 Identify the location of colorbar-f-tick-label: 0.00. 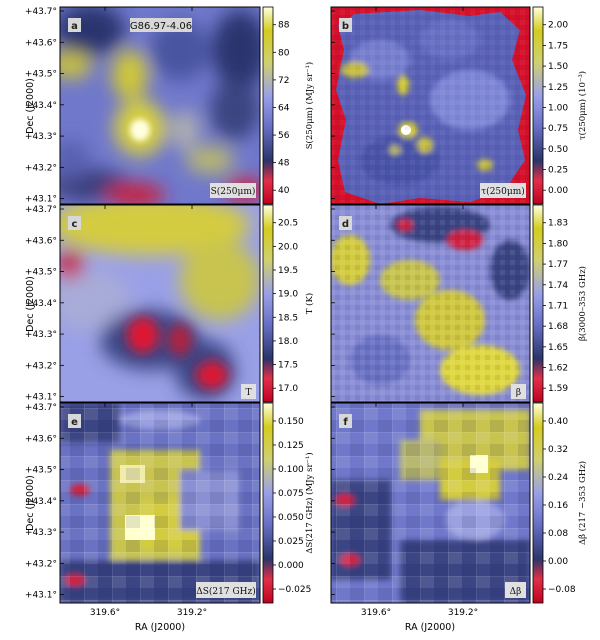
(558, 562).